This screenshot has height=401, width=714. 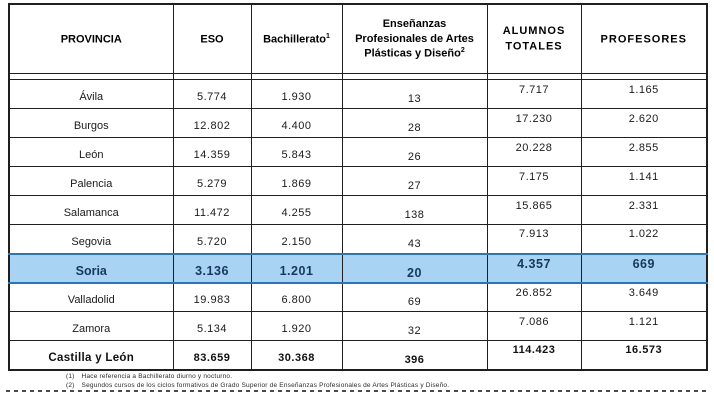 I want to click on cell-bachillerato: 1.920, so click(x=296, y=326).